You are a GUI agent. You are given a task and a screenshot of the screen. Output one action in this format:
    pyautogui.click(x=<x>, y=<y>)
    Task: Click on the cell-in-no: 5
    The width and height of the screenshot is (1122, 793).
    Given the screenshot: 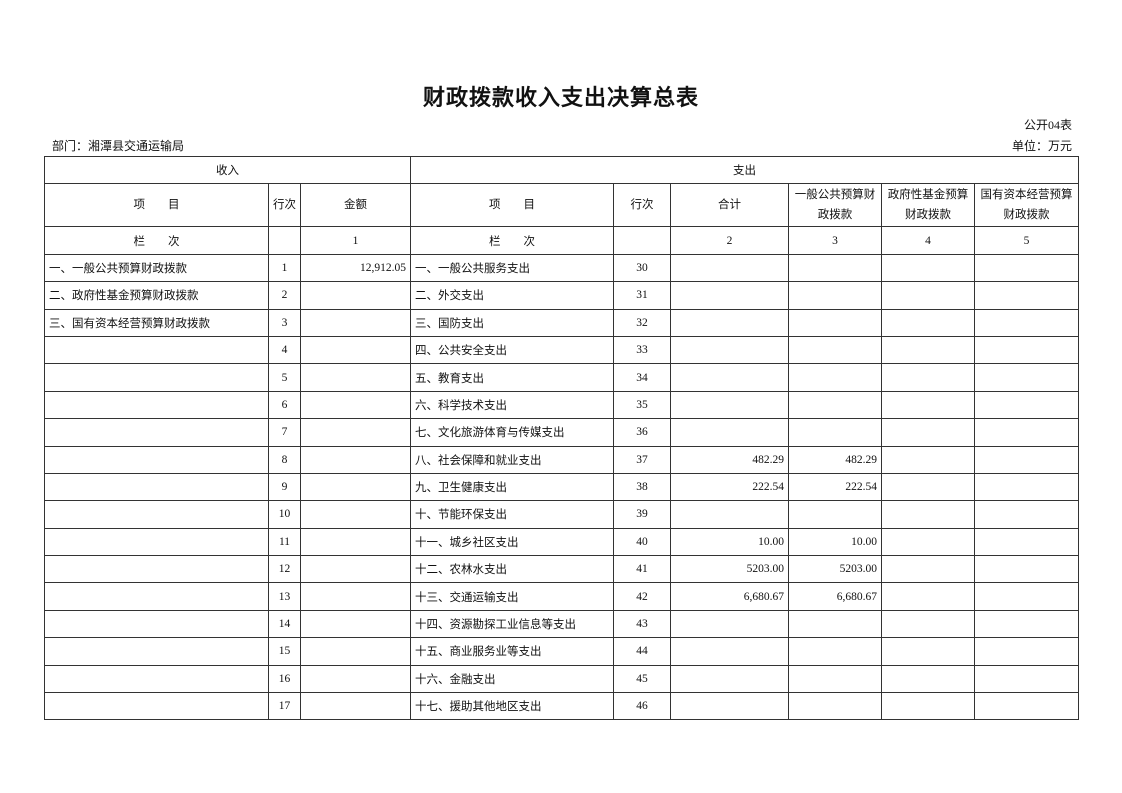 What is the action you would take?
    pyautogui.click(x=284, y=377)
    